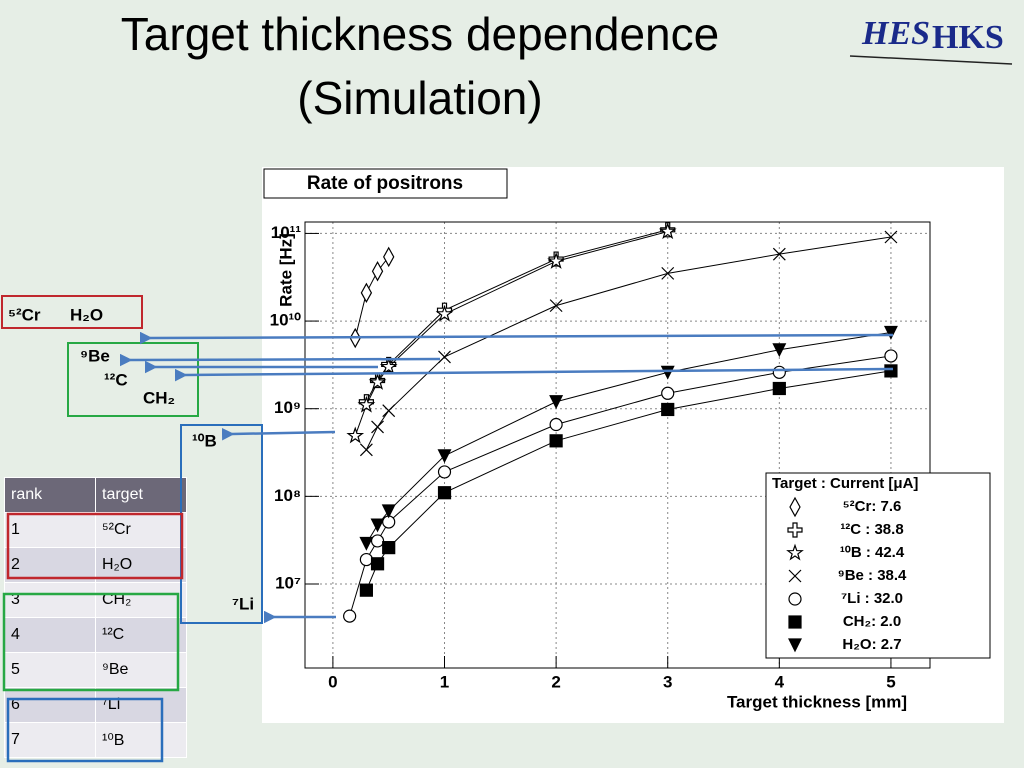 This screenshot has height=768, width=1024. I want to click on legend-label: ¹²C : 38.8, so click(871, 529).